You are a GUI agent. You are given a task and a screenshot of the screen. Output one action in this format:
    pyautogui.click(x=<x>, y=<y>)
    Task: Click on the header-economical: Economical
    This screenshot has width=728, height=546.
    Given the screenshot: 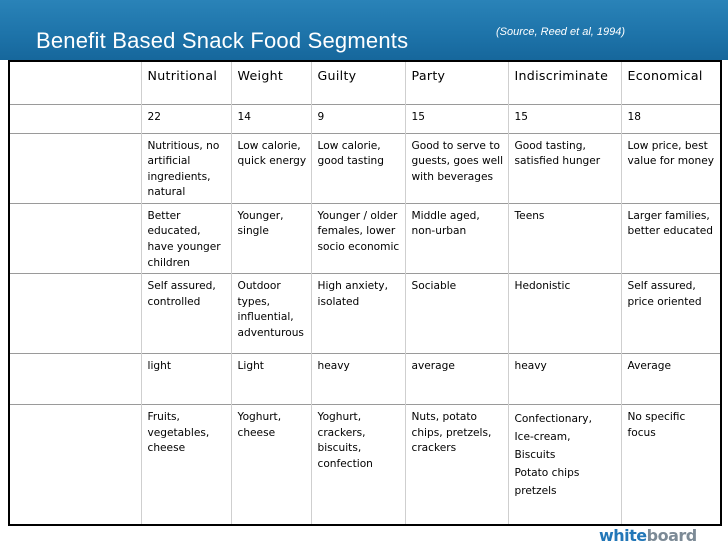 What is the action you would take?
    pyautogui.click(x=670, y=83)
    